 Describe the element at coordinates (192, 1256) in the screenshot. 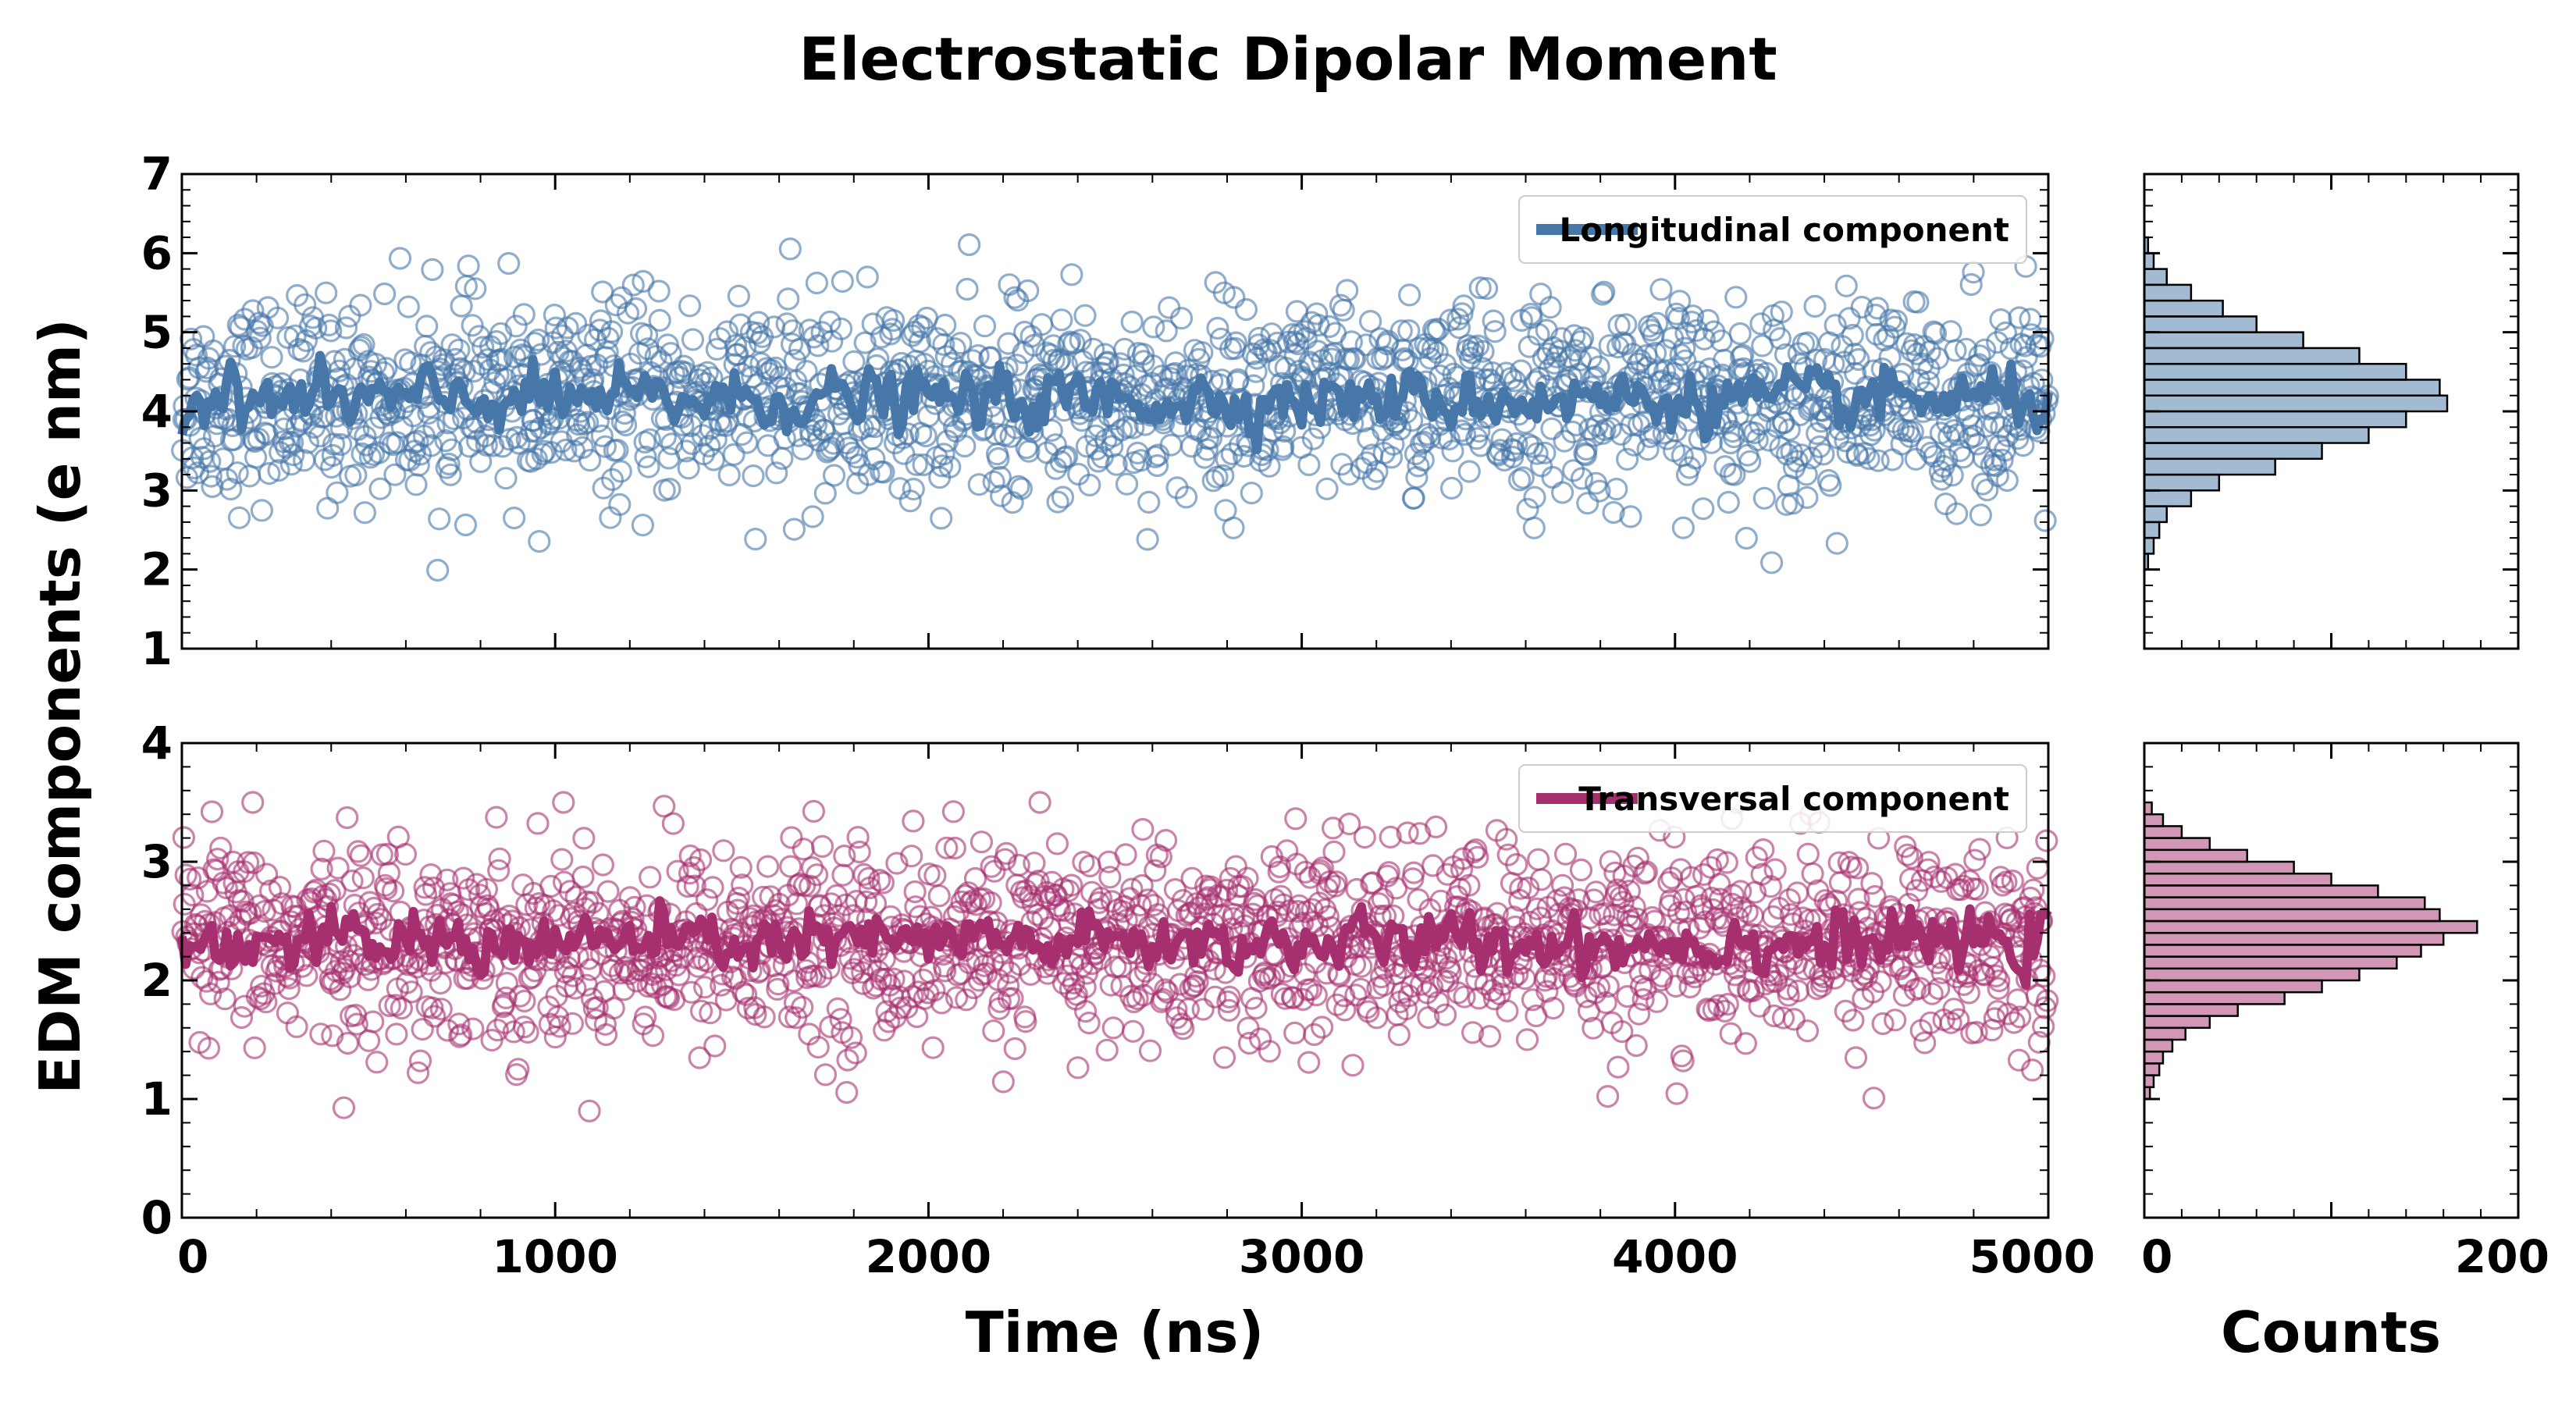

I see `transversal-xtick-label: 0` at that location.